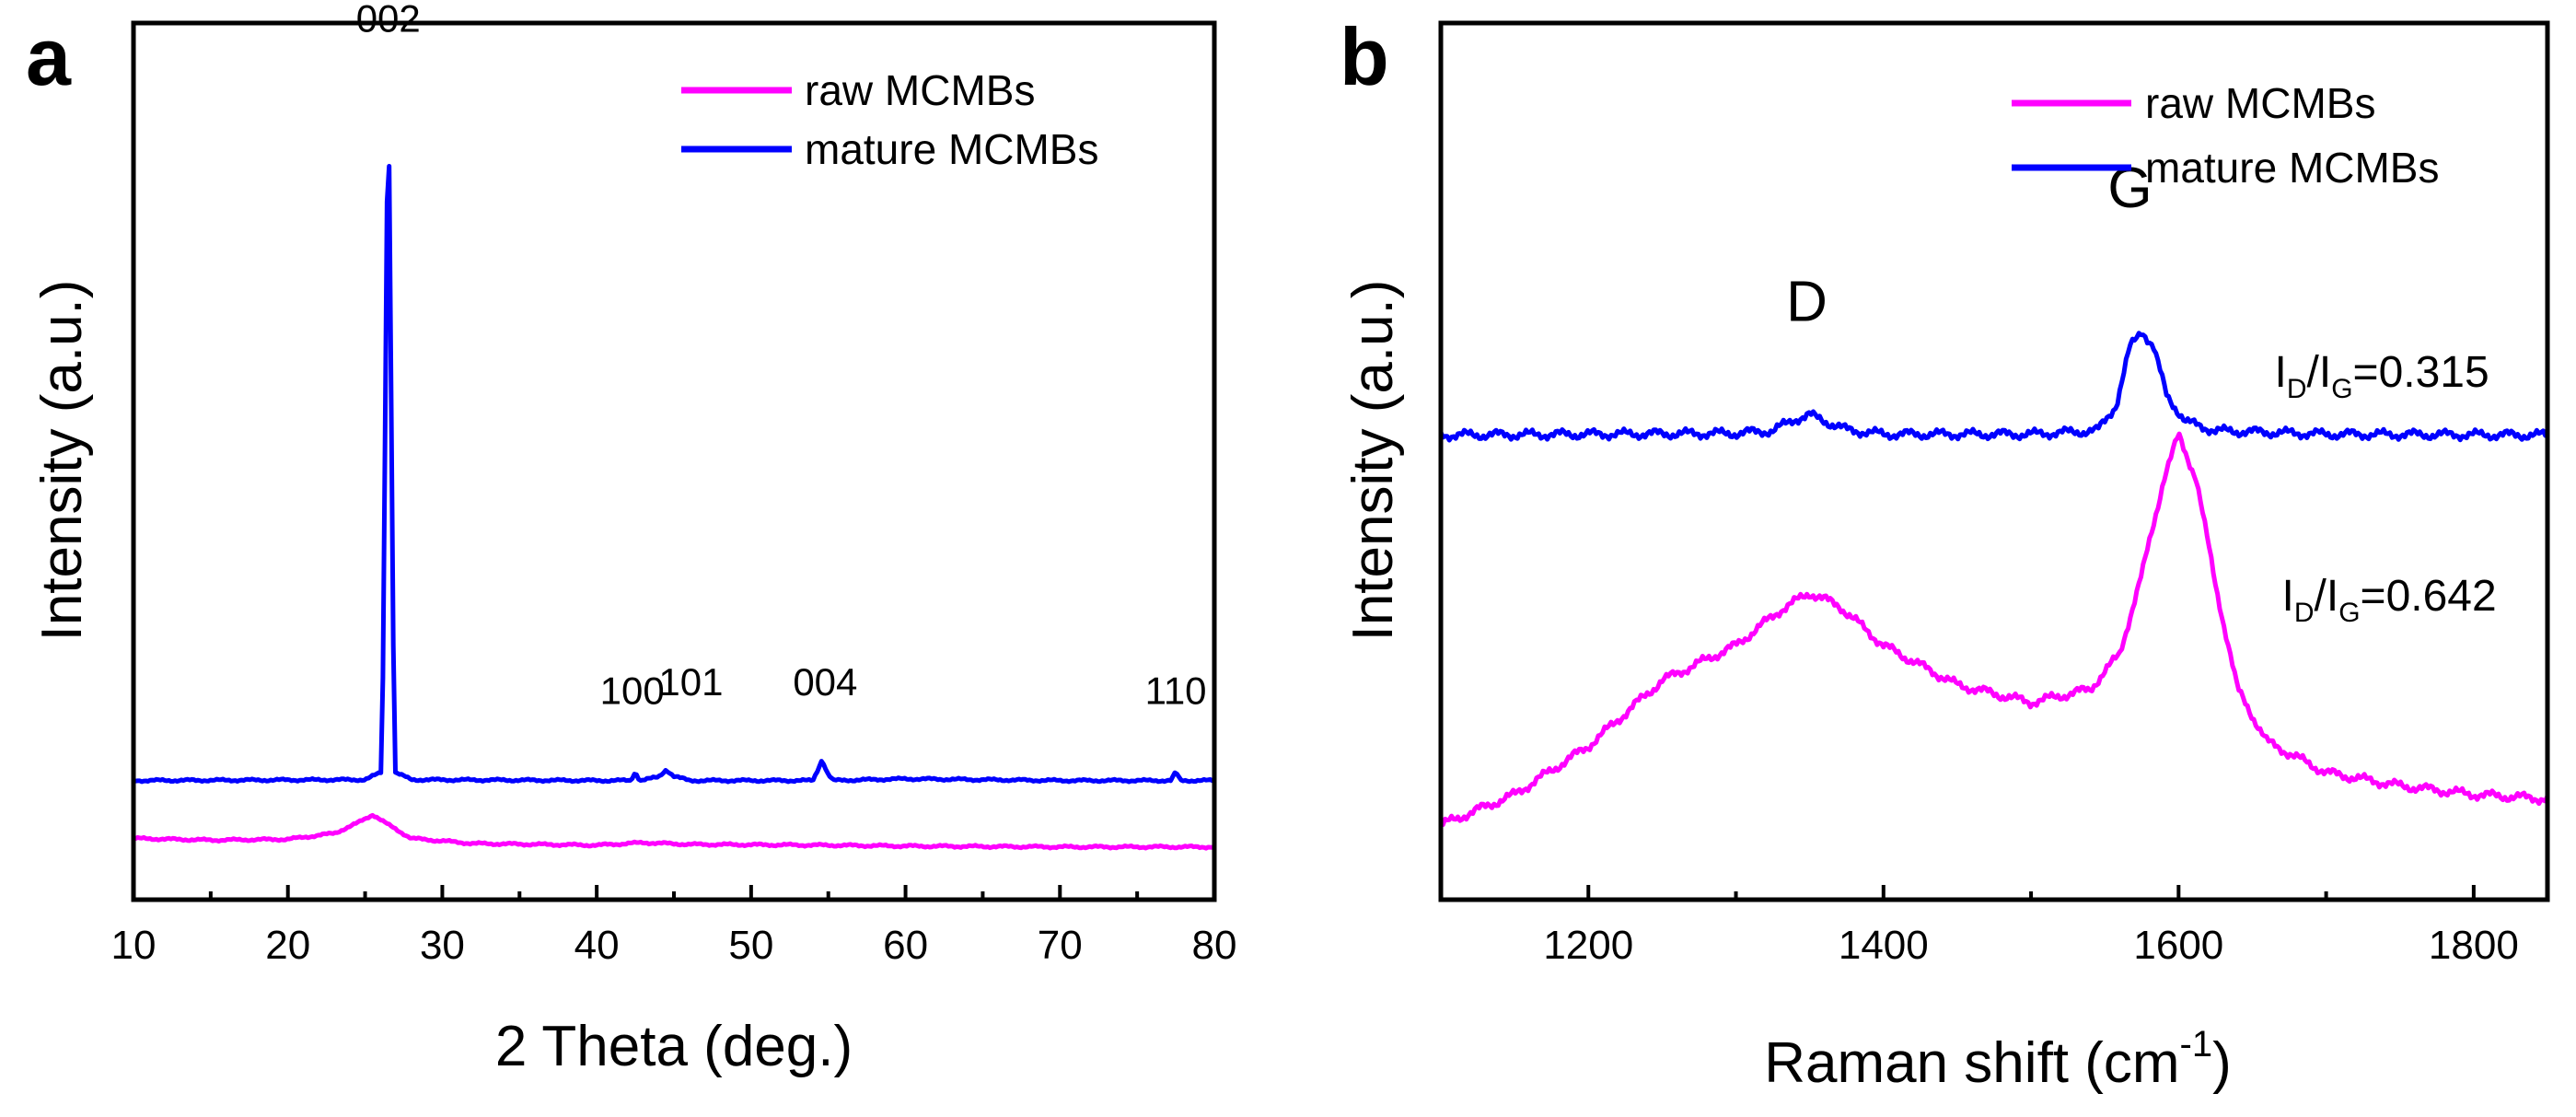  What do you see at coordinates (825, 682) in the screenshot?
I see `peak-label: 004` at bounding box center [825, 682].